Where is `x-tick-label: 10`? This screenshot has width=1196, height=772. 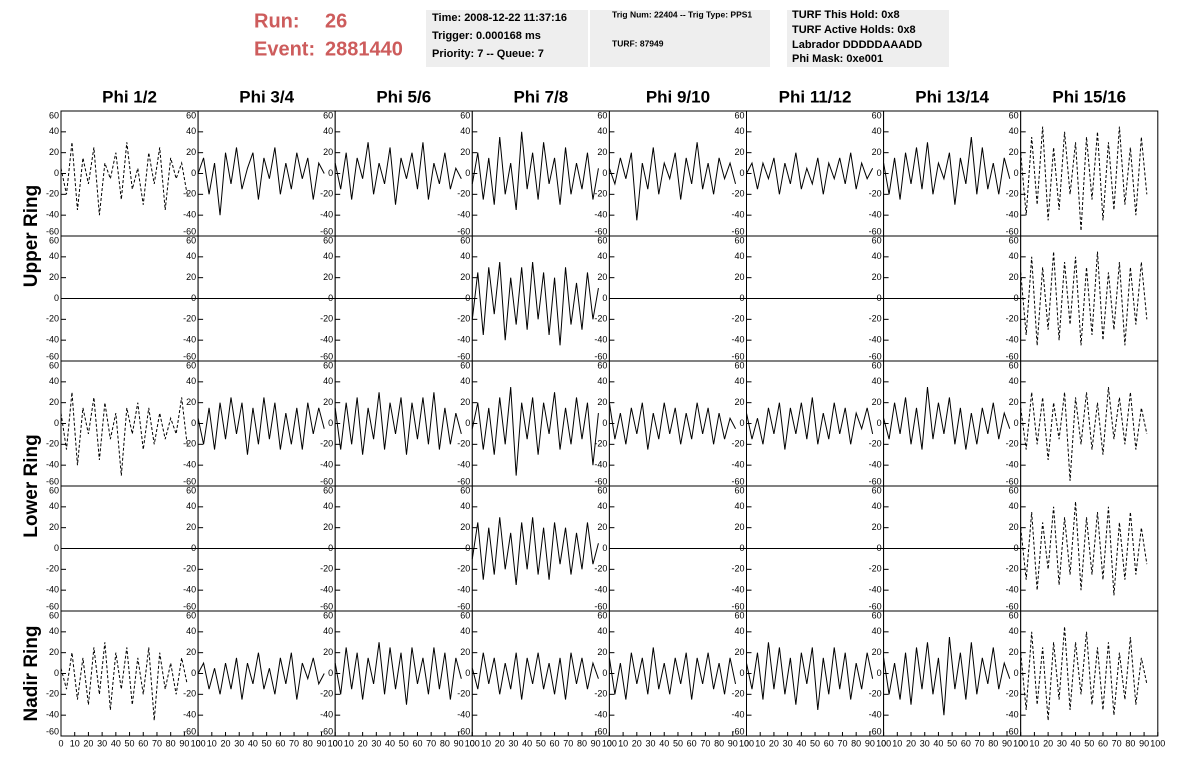 x-tick-label: 10 is located at coordinates (349, 743).